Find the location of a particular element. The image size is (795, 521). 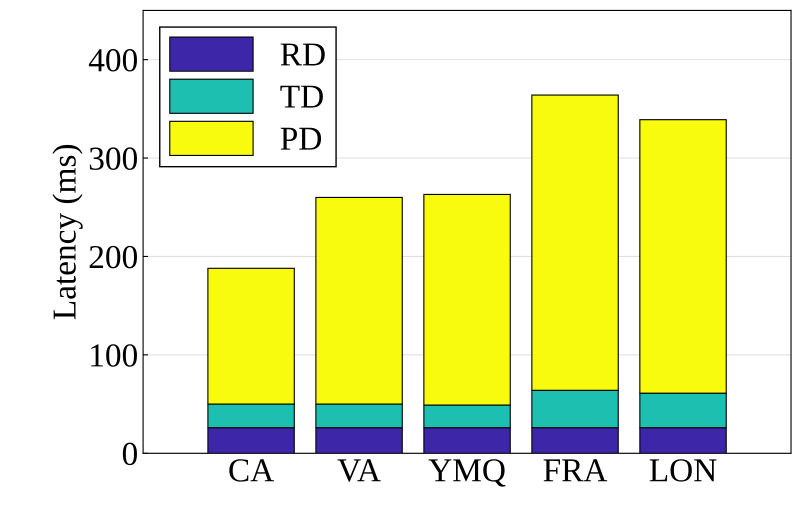

y-tick-label: 300 is located at coordinates (113, 158).